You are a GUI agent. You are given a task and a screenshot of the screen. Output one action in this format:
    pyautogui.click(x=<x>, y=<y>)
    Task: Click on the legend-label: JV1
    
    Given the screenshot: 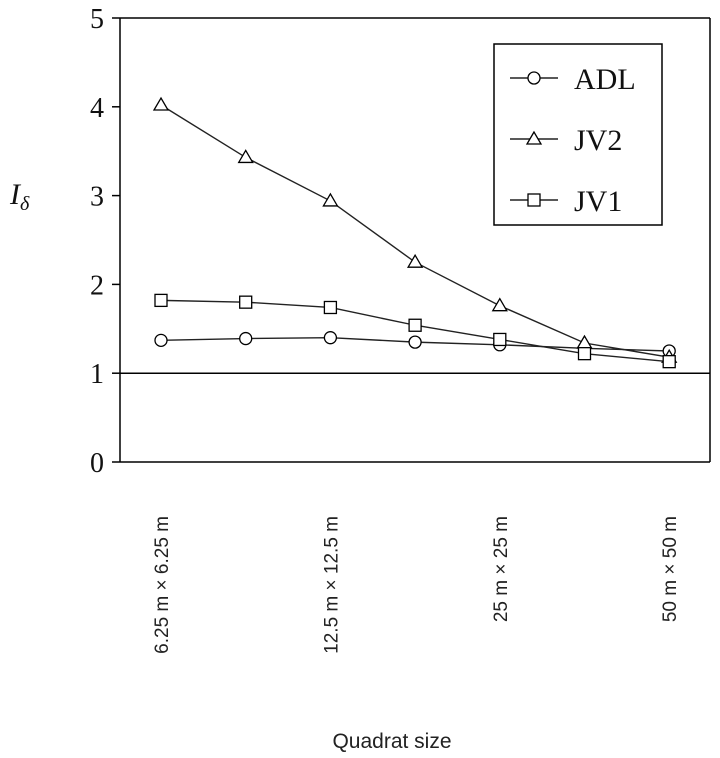 What is the action you would take?
    pyautogui.click(x=598, y=201)
    